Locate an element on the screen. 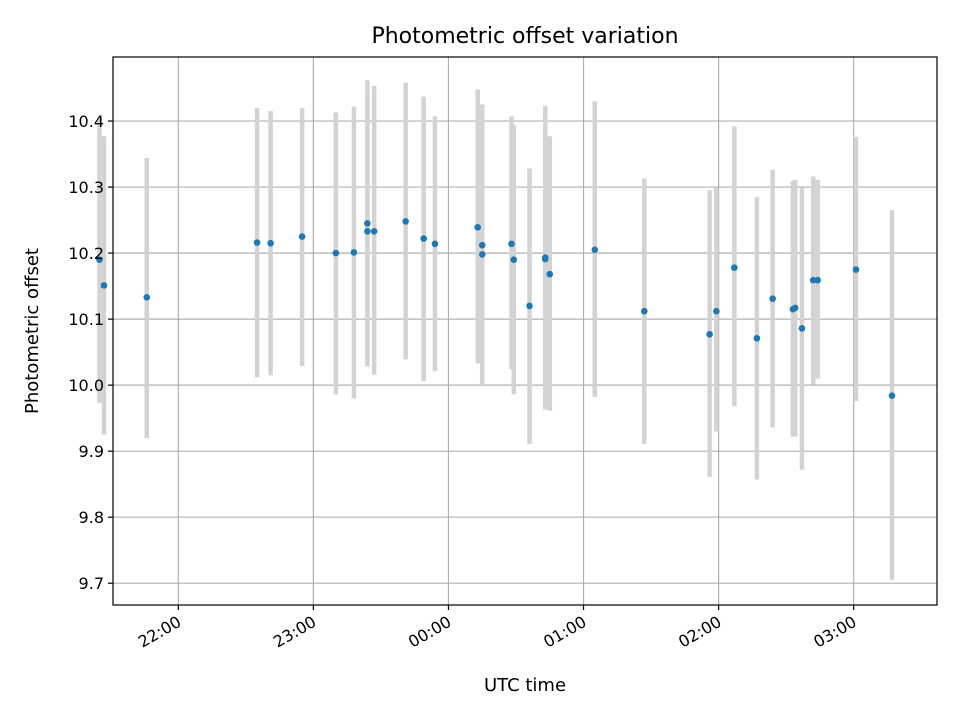  y-tick-label: 9.7 is located at coordinates (91, 583).